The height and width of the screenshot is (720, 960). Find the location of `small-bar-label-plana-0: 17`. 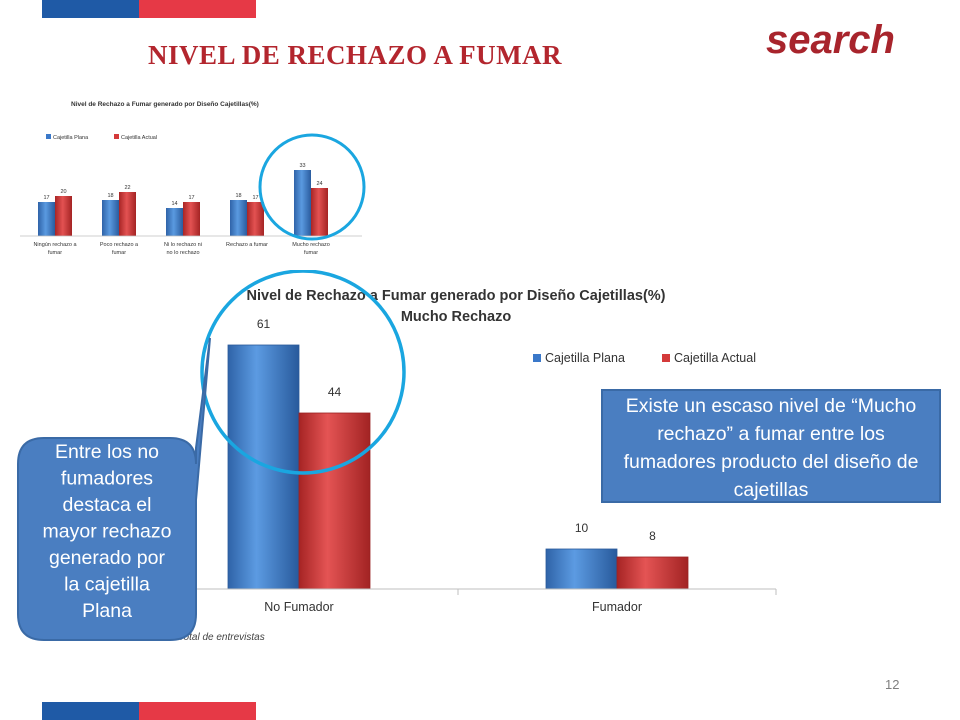

small-bar-label-plana-0: 17 is located at coordinates (46, 198).